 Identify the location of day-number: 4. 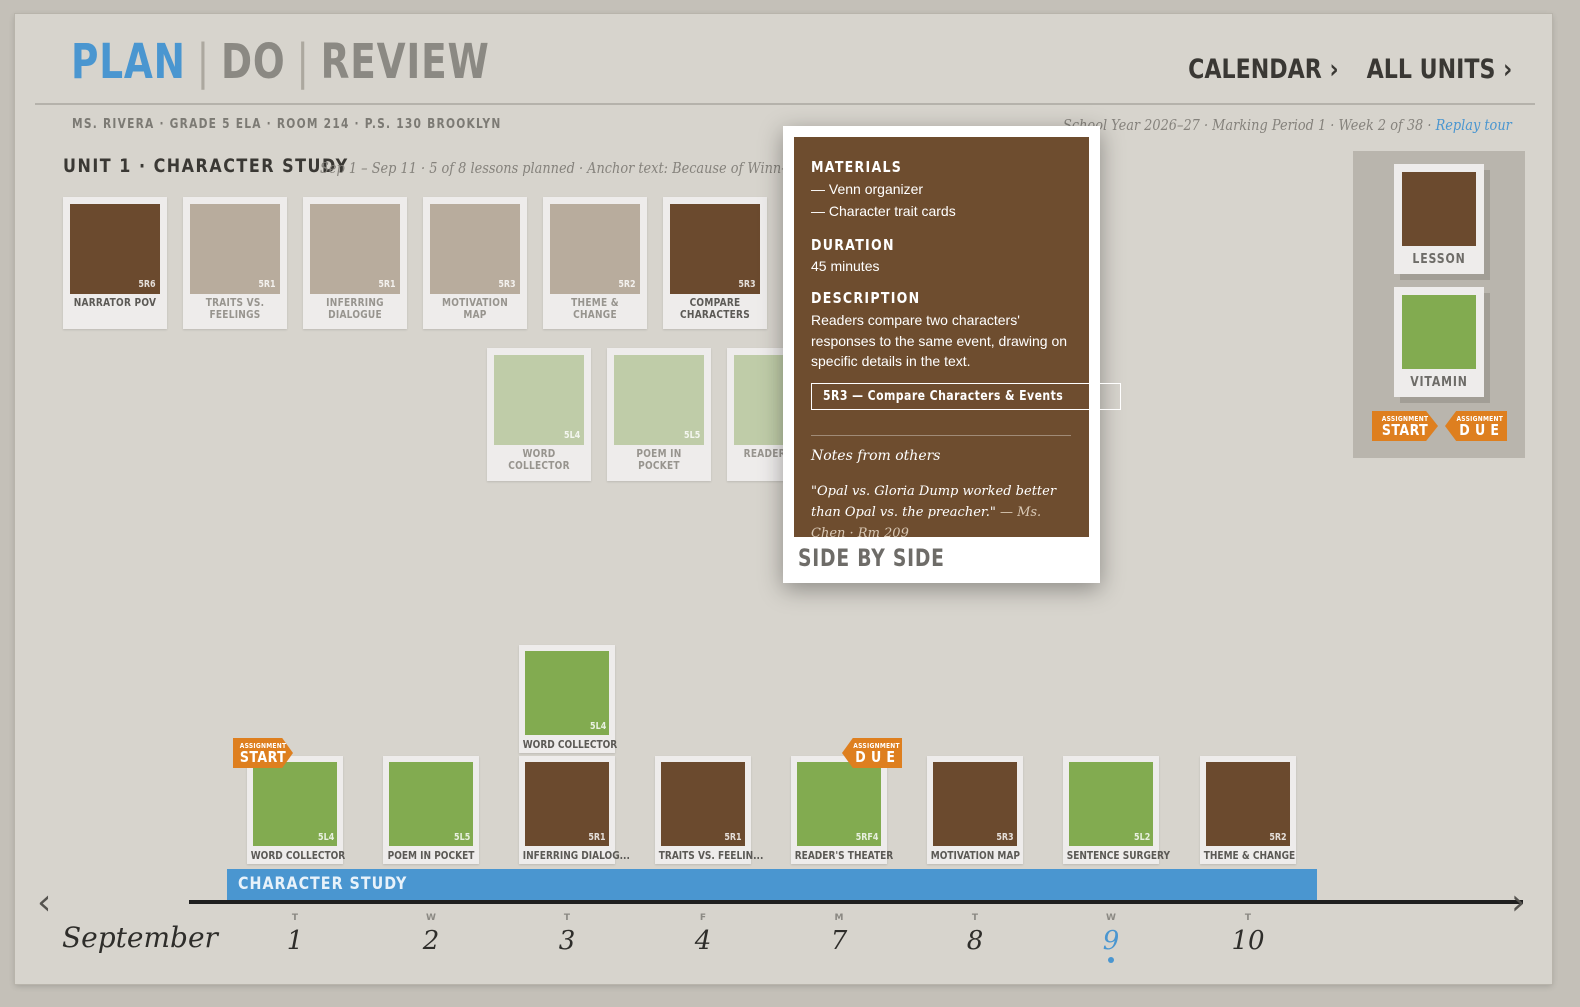
(703, 941).